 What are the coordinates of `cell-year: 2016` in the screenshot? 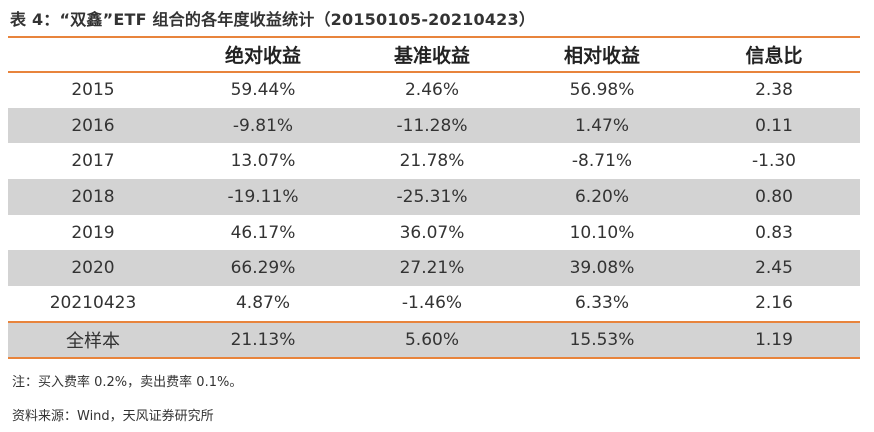 It's located at (93, 125).